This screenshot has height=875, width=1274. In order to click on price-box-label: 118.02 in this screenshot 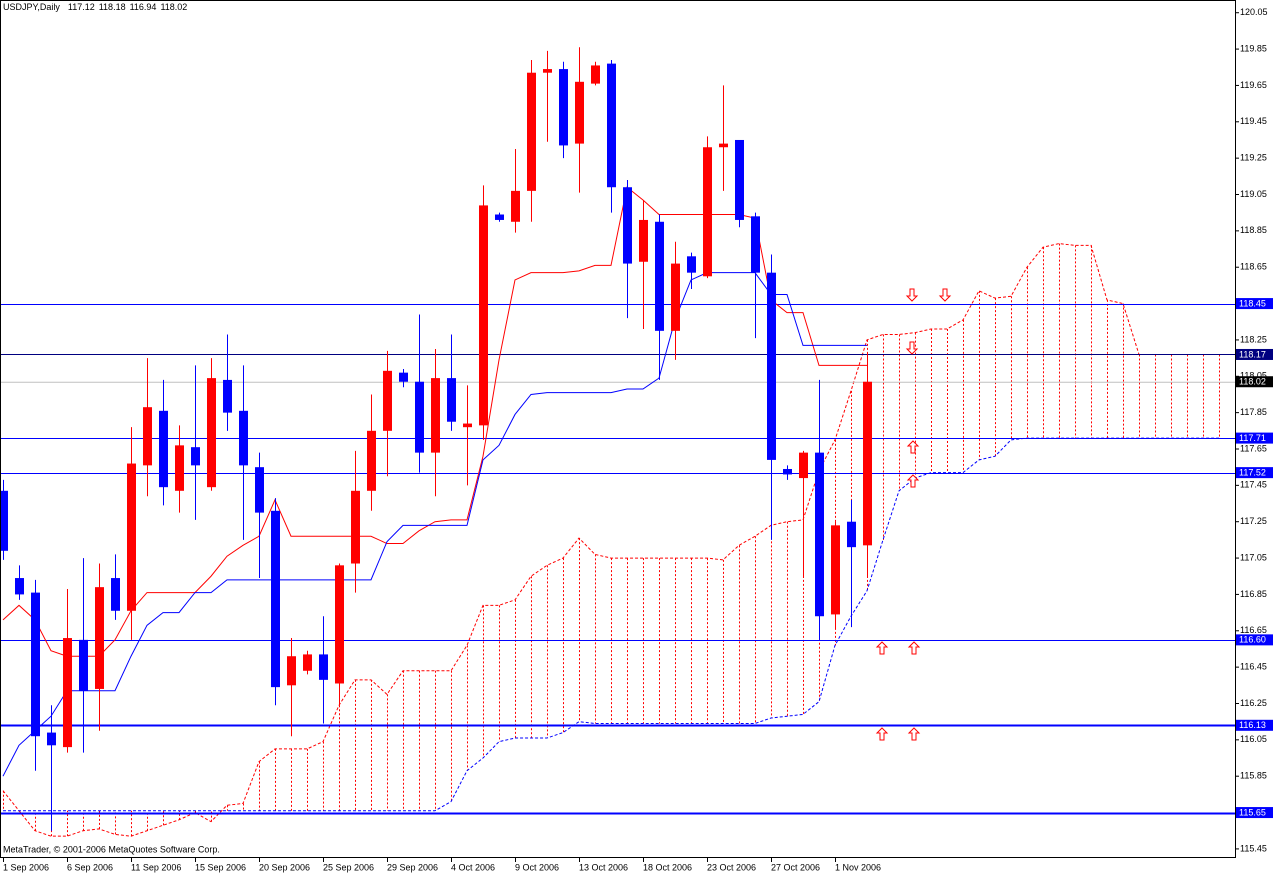, I will do `click(1252, 382)`.